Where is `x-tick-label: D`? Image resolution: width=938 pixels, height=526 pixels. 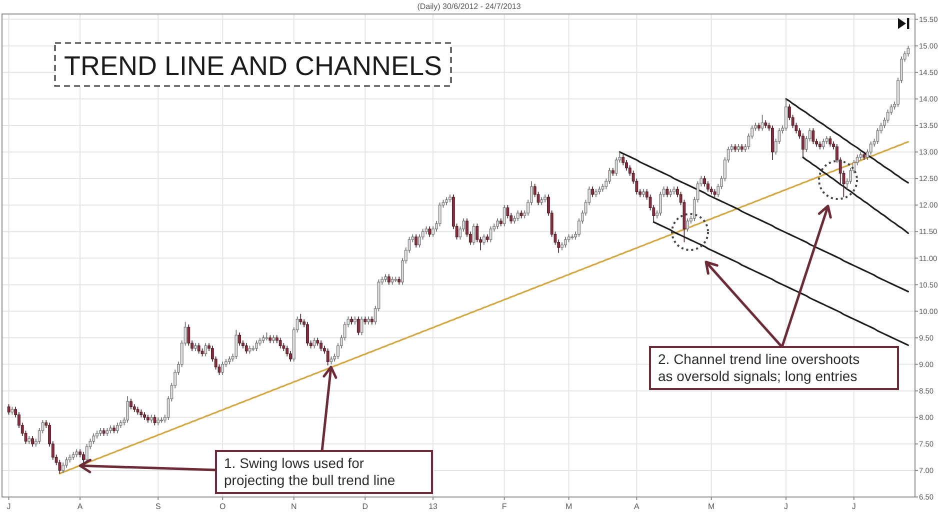
x-tick-label: D is located at coordinates (365, 506).